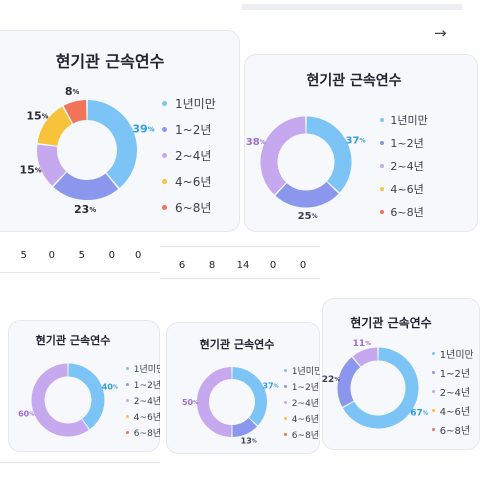  I want to click on chart-tile-3: 현기관 근속연수 40% 60% 1년미만 1~2년 2~4년 4~6년 6~8년, so click(80, 390).